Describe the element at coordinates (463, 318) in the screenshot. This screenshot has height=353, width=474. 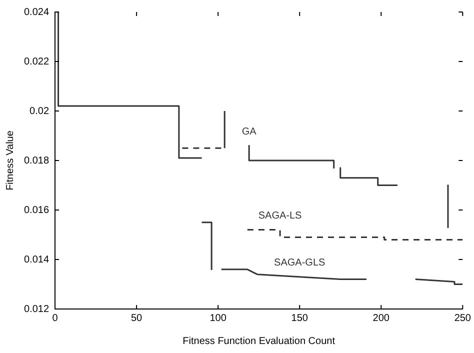
I see `x-tick-label: 250` at that location.